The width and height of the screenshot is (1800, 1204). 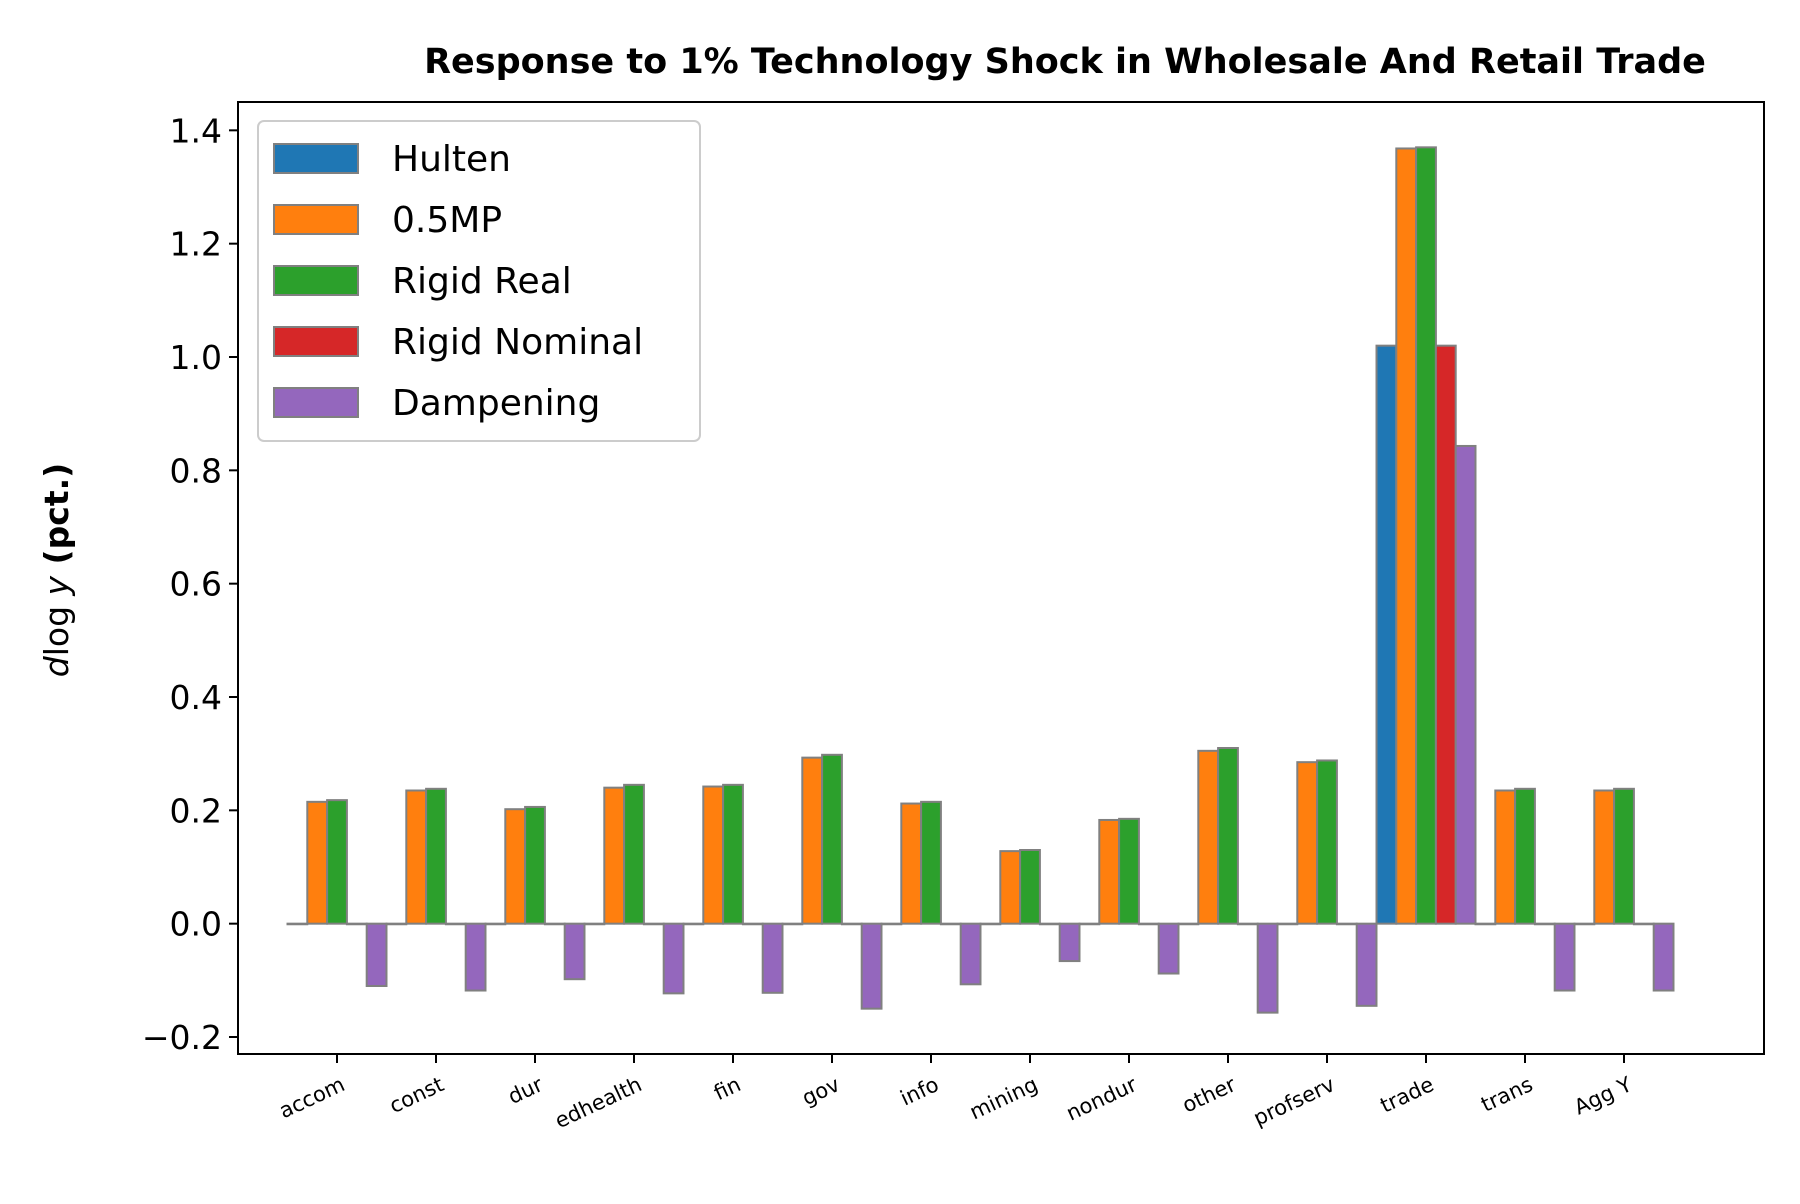 I want to click on bar-profserv-rigid-nominal, so click(x=1346, y=924).